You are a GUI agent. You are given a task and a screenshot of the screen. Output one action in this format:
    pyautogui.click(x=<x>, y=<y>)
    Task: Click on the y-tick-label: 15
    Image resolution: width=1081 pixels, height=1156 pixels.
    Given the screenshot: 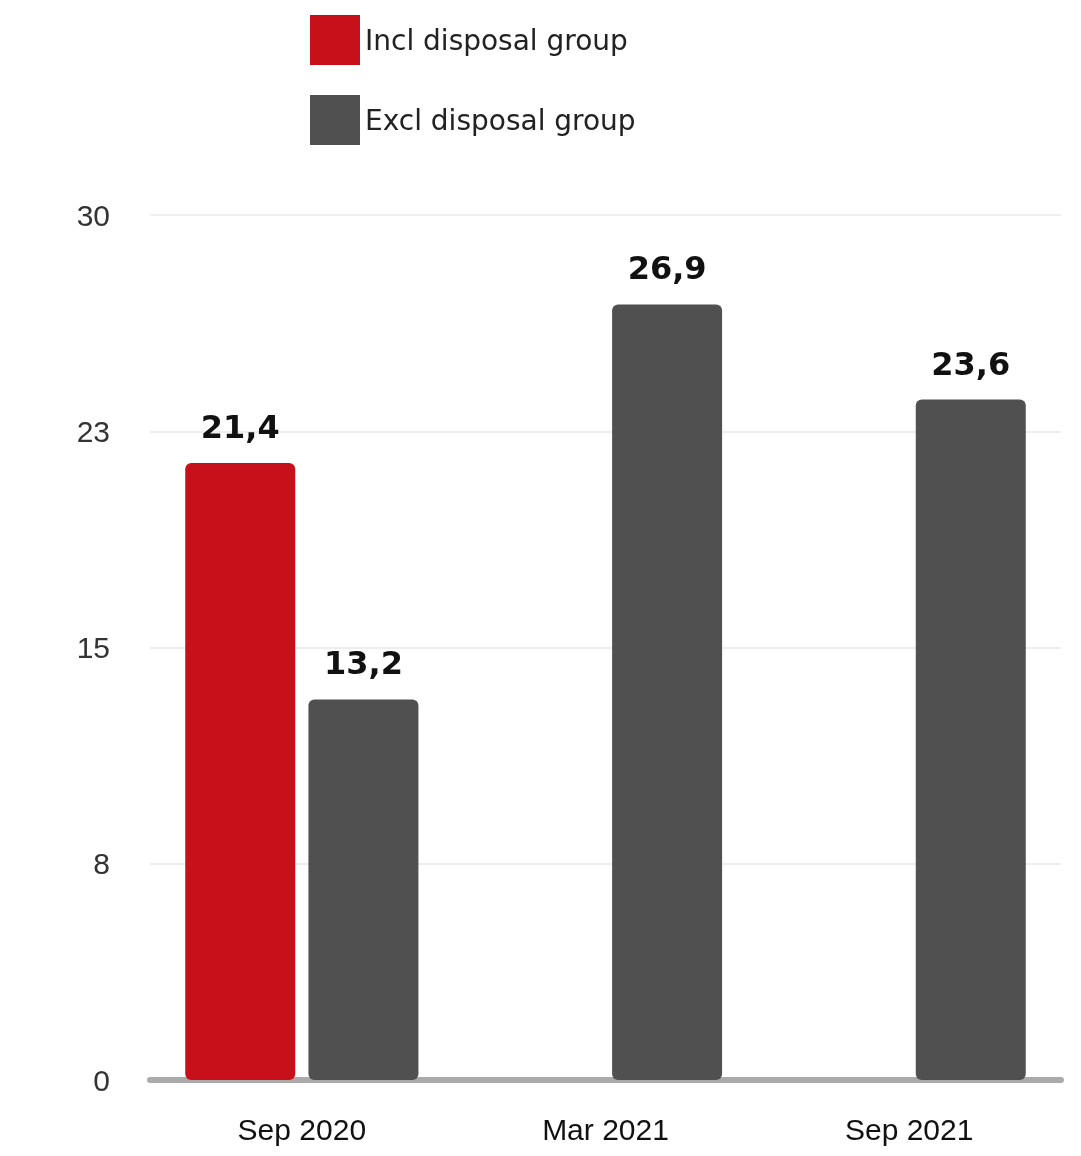 What is the action you would take?
    pyautogui.click(x=93, y=647)
    